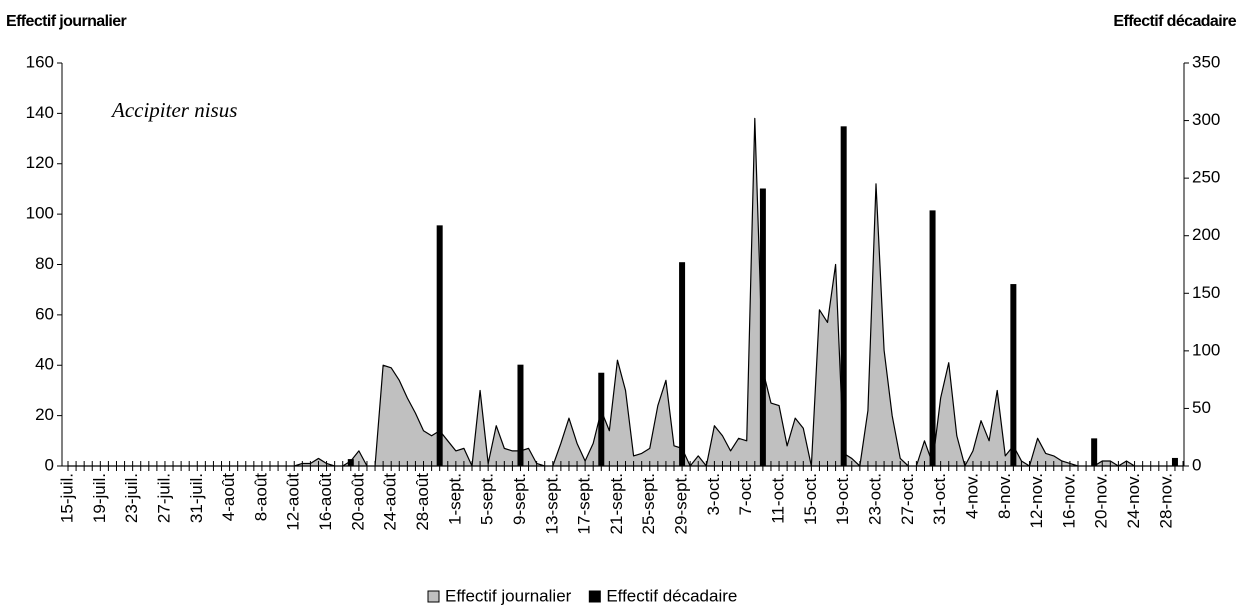 The width and height of the screenshot is (1242, 609). Describe the element at coordinates (842, 499) in the screenshot. I see `x-tick-label: 19-oct.` at that location.